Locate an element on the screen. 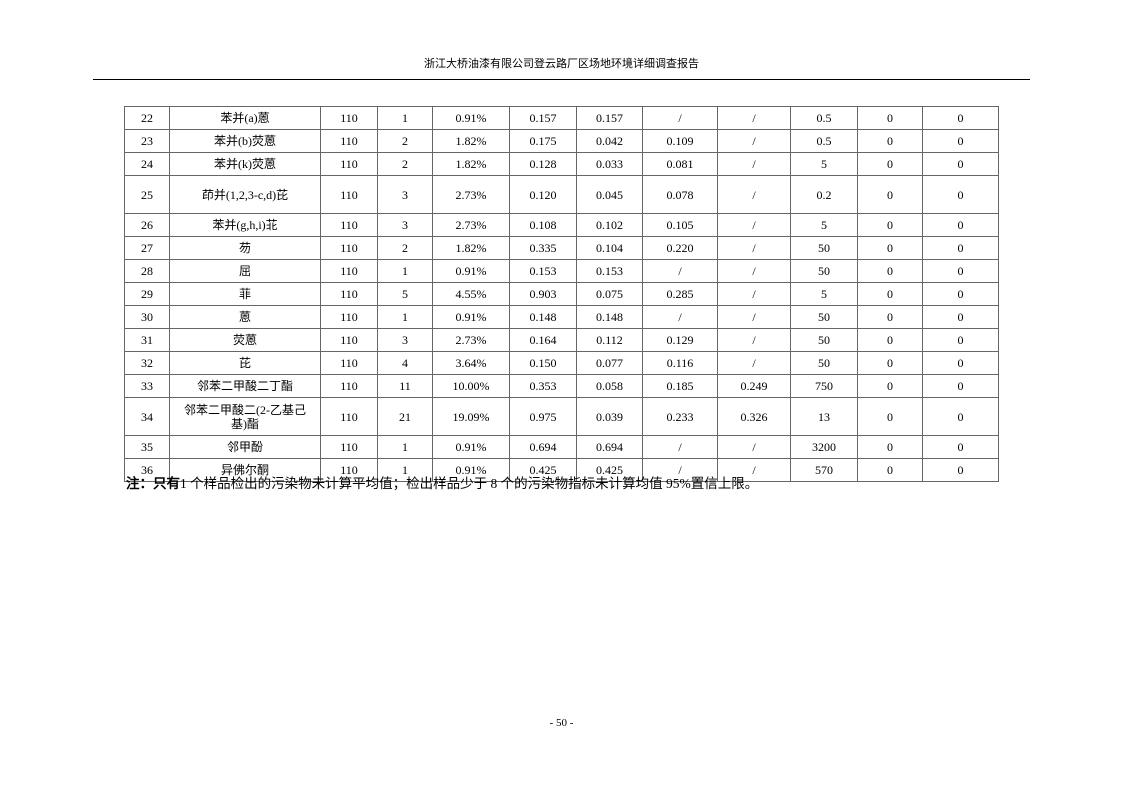  table-cell: 0.109 is located at coordinates (680, 141).